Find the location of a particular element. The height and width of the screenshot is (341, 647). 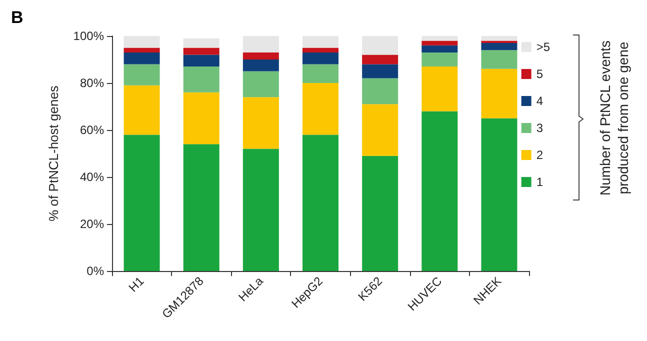

y-tick-label: 40% is located at coordinates (92, 177).